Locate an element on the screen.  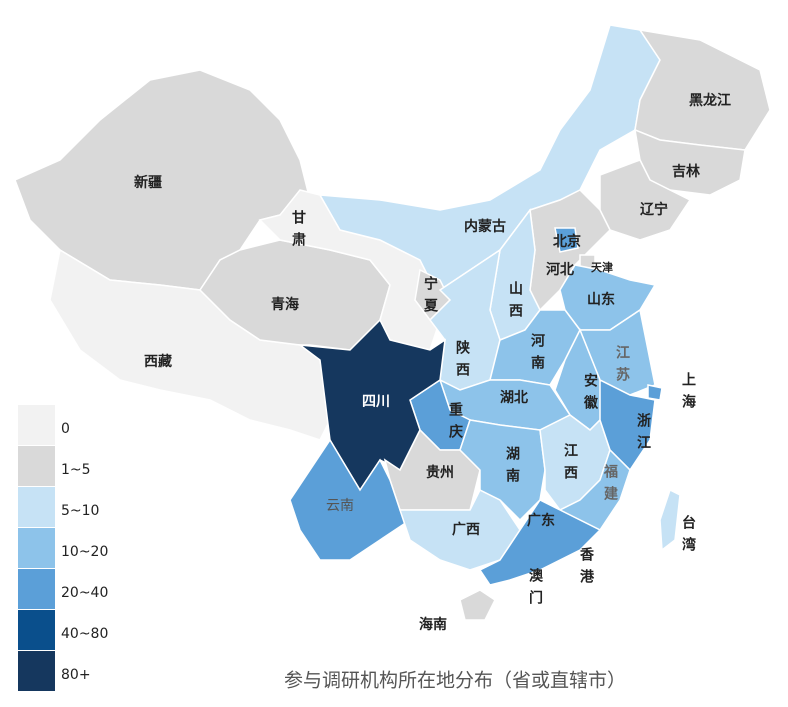
province-label: 安徽 is located at coordinates (590, 394).